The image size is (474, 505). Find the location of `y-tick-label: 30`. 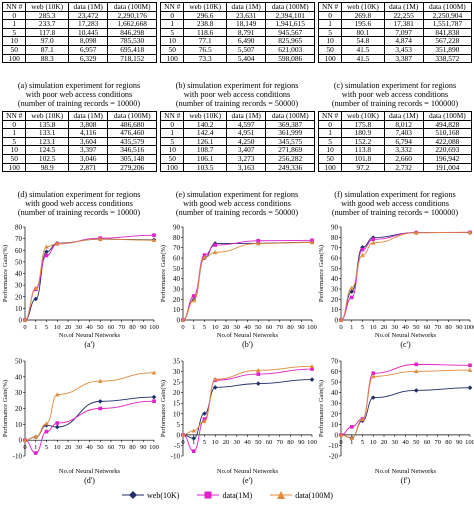

y-tick-label: 30 is located at coordinates (177, 290).